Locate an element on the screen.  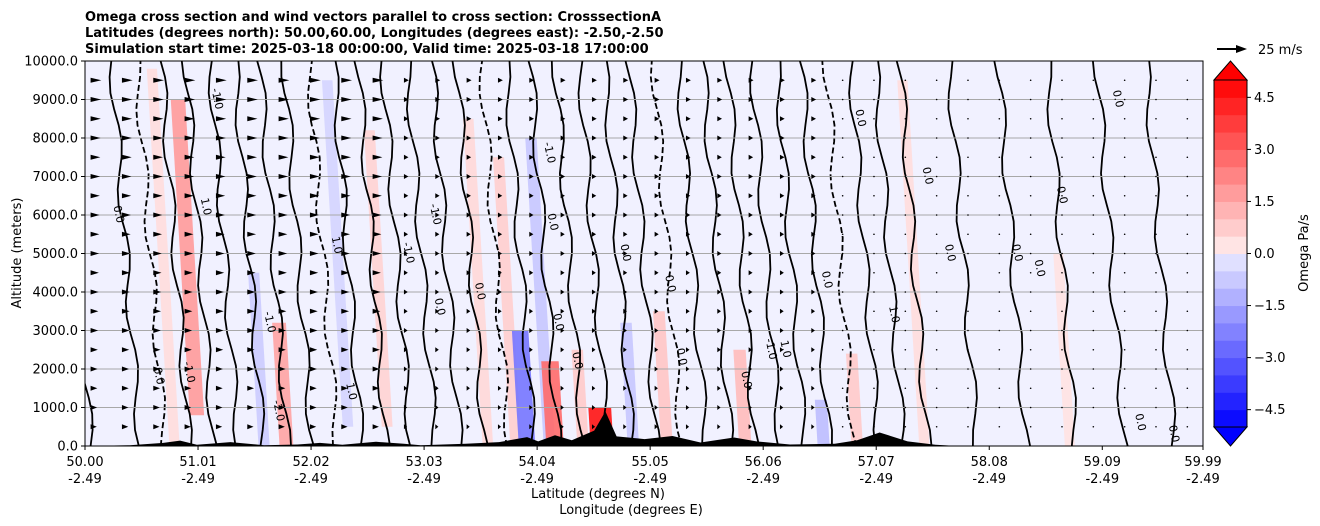
colorbar-tick-label: 1.5 is located at coordinates (1264, 202).